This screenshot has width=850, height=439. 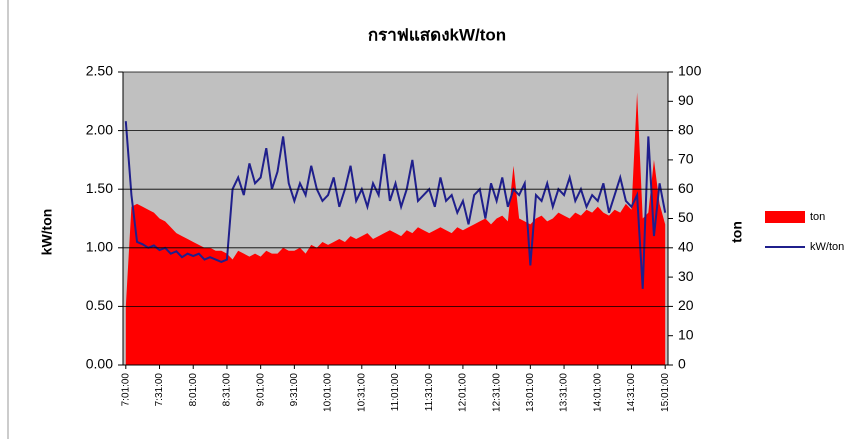 What do you see at coordinates (686, 305) in the screenshot?
I see `y2-tick-label: 20` at bounding box center [686, 305].